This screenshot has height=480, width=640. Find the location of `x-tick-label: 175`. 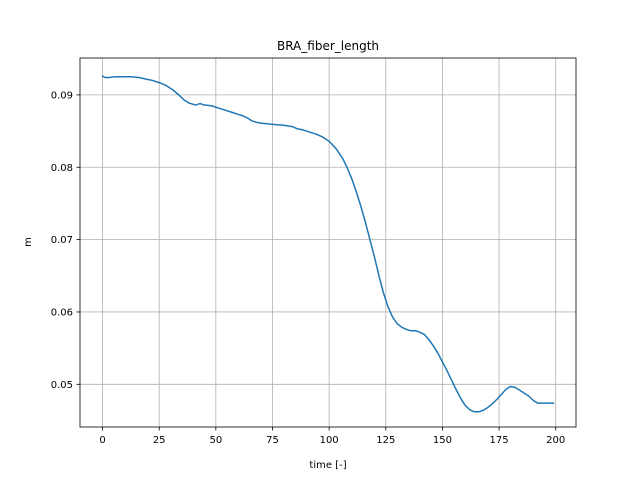

x-tick-label: 175 is located at coordinates (499, 440).